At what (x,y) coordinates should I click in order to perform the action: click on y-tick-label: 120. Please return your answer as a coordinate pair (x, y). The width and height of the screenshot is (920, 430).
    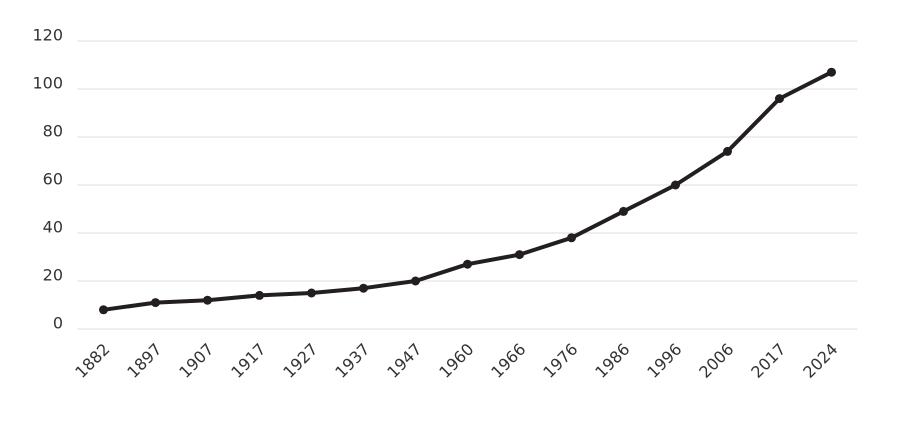
    Looking at the image, I should click on (47, 35).